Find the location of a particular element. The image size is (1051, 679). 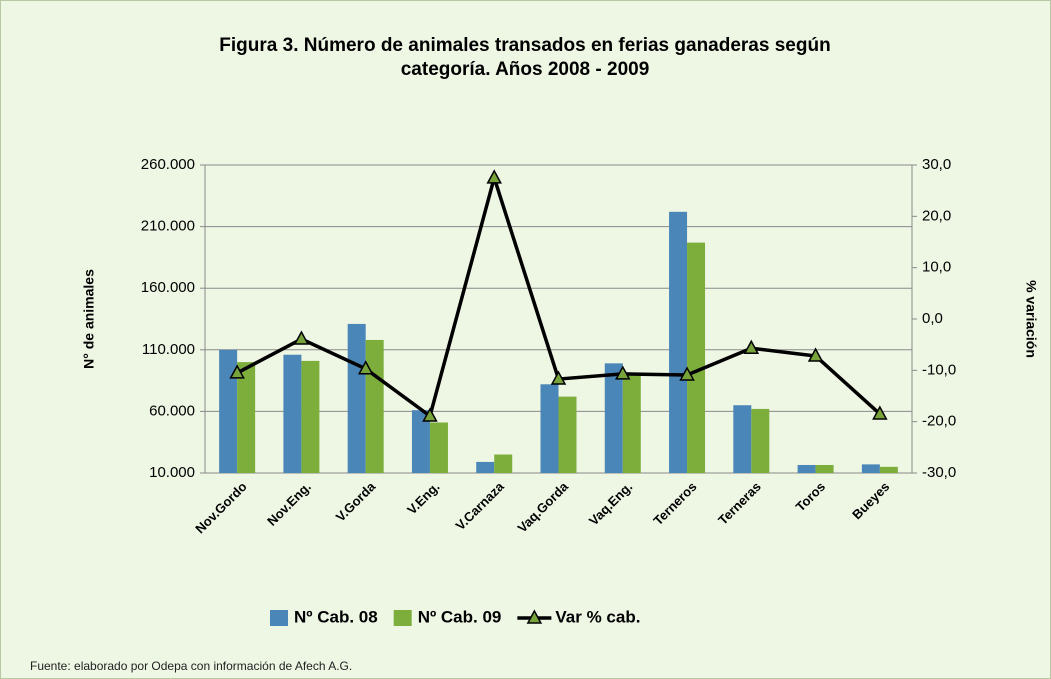

x-tick-label: V.Carnaza is located at coordinates (480, 505).